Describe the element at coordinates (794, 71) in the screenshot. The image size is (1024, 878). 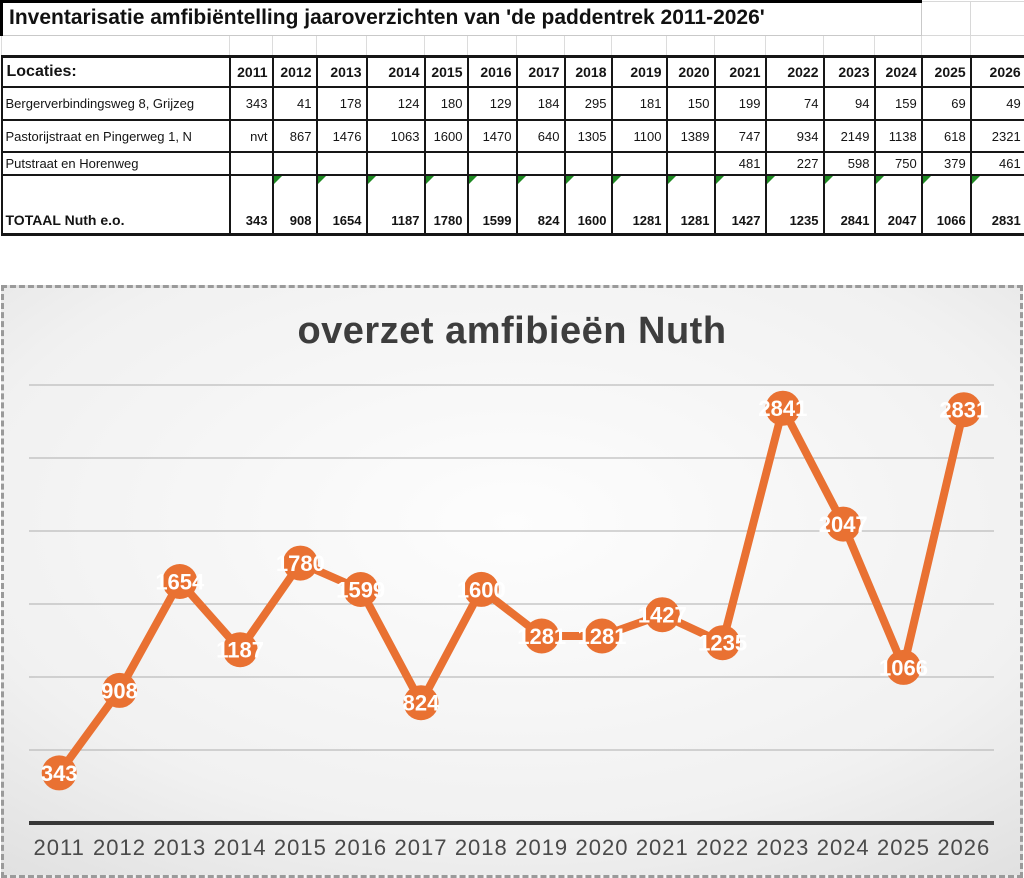
I see `year-header: 2022` at that location.